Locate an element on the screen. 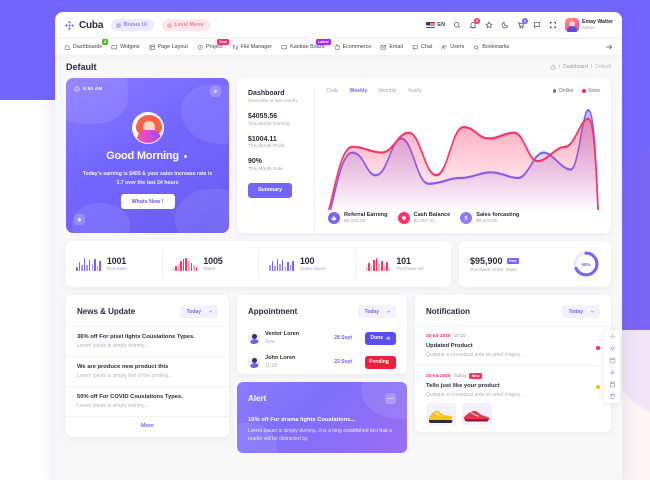 The width and height of the screenshot is (650, 480). appointment-time: 11:00 is located at coordinates (271, 366).